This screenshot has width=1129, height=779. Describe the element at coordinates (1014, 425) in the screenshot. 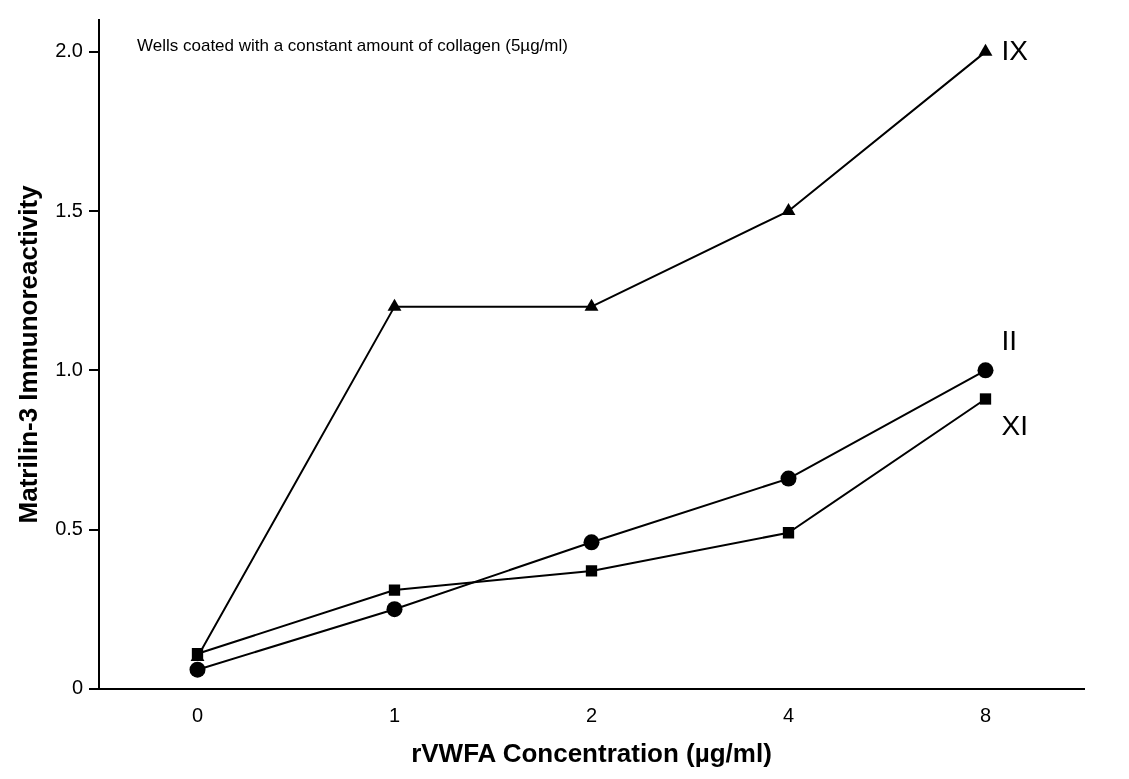

I see `series-label: XI` at that location.